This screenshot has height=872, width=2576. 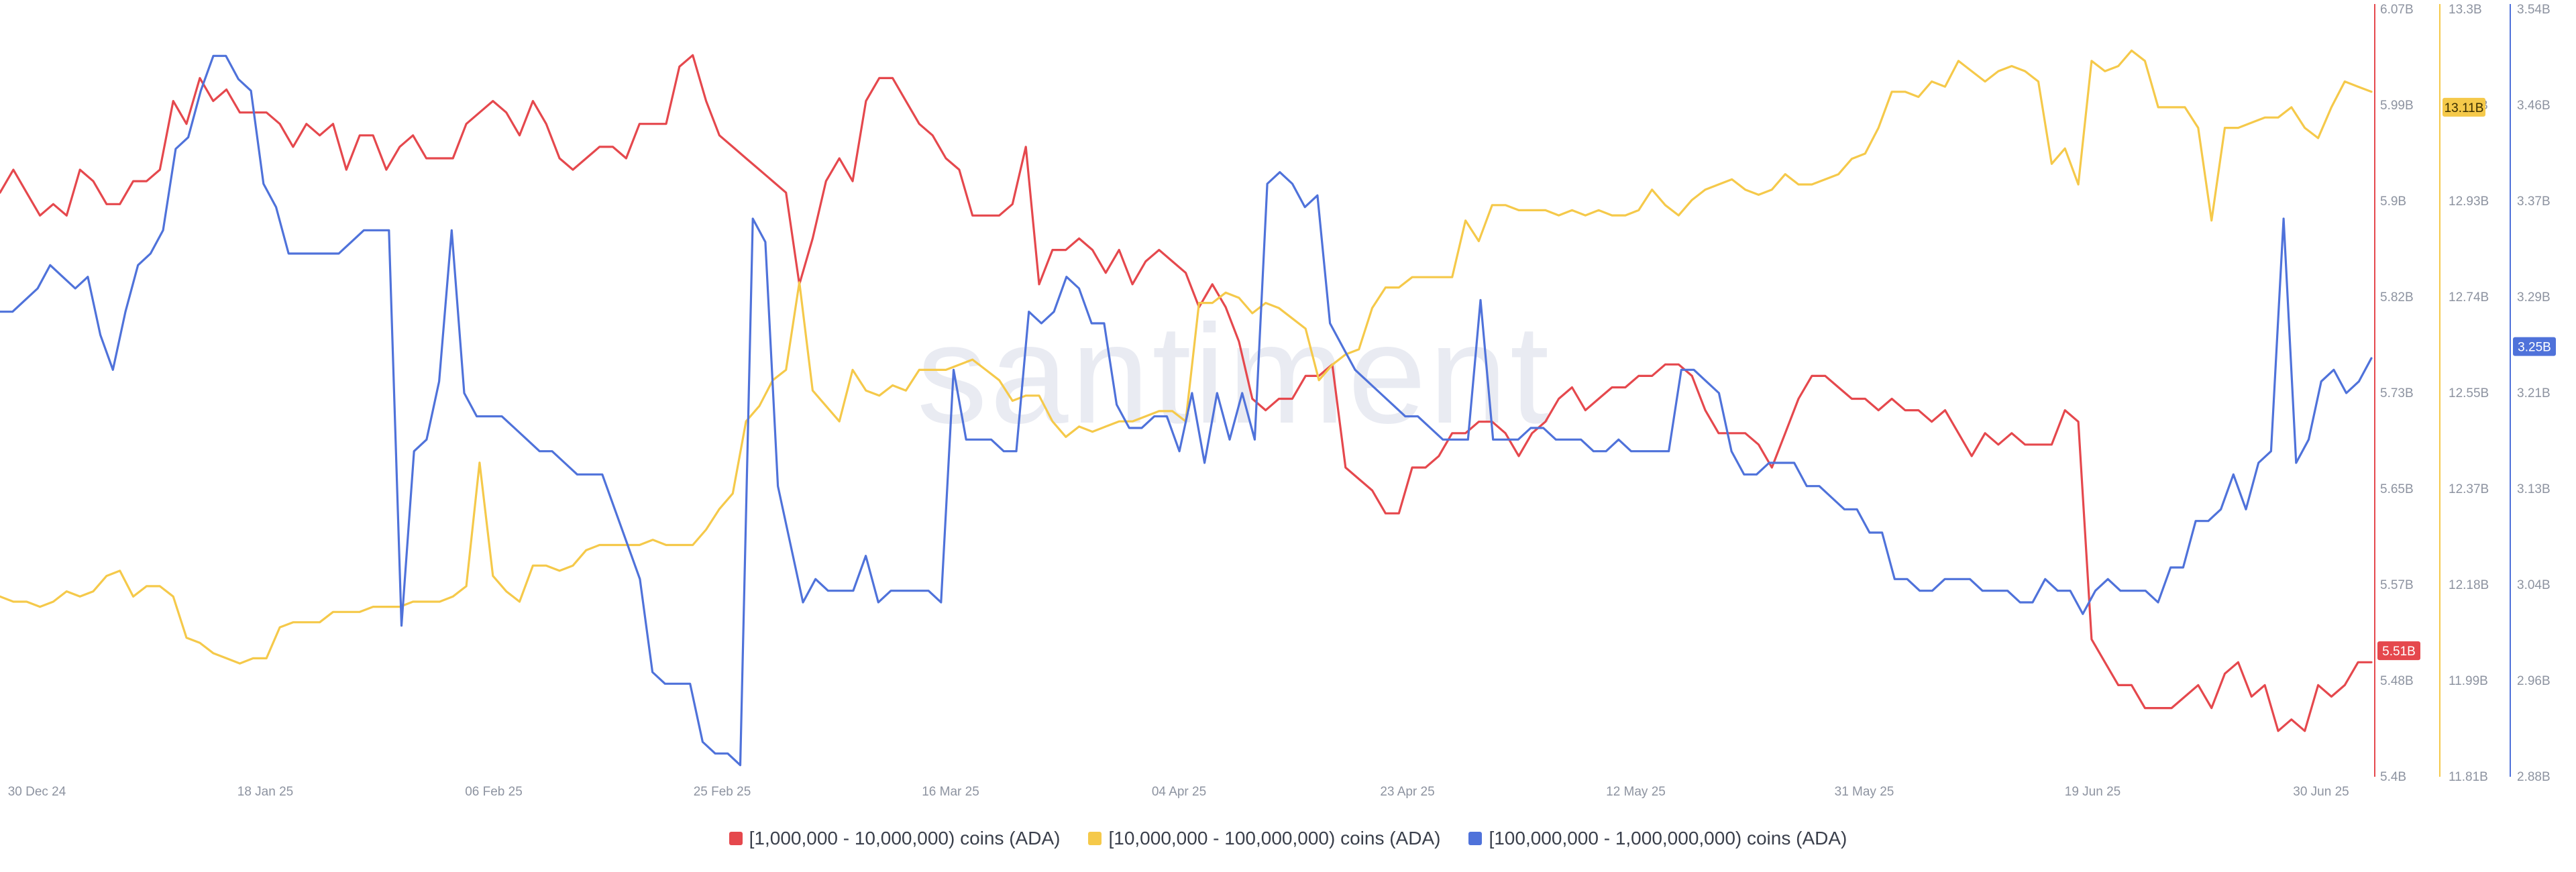 I want to click on y-tick-label-blue: 2.88B, so click(x=2534, y=777).